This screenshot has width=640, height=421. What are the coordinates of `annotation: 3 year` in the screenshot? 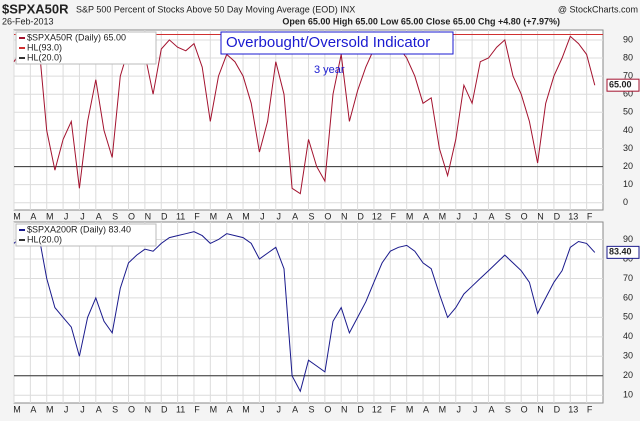 It's located at (329, 70).